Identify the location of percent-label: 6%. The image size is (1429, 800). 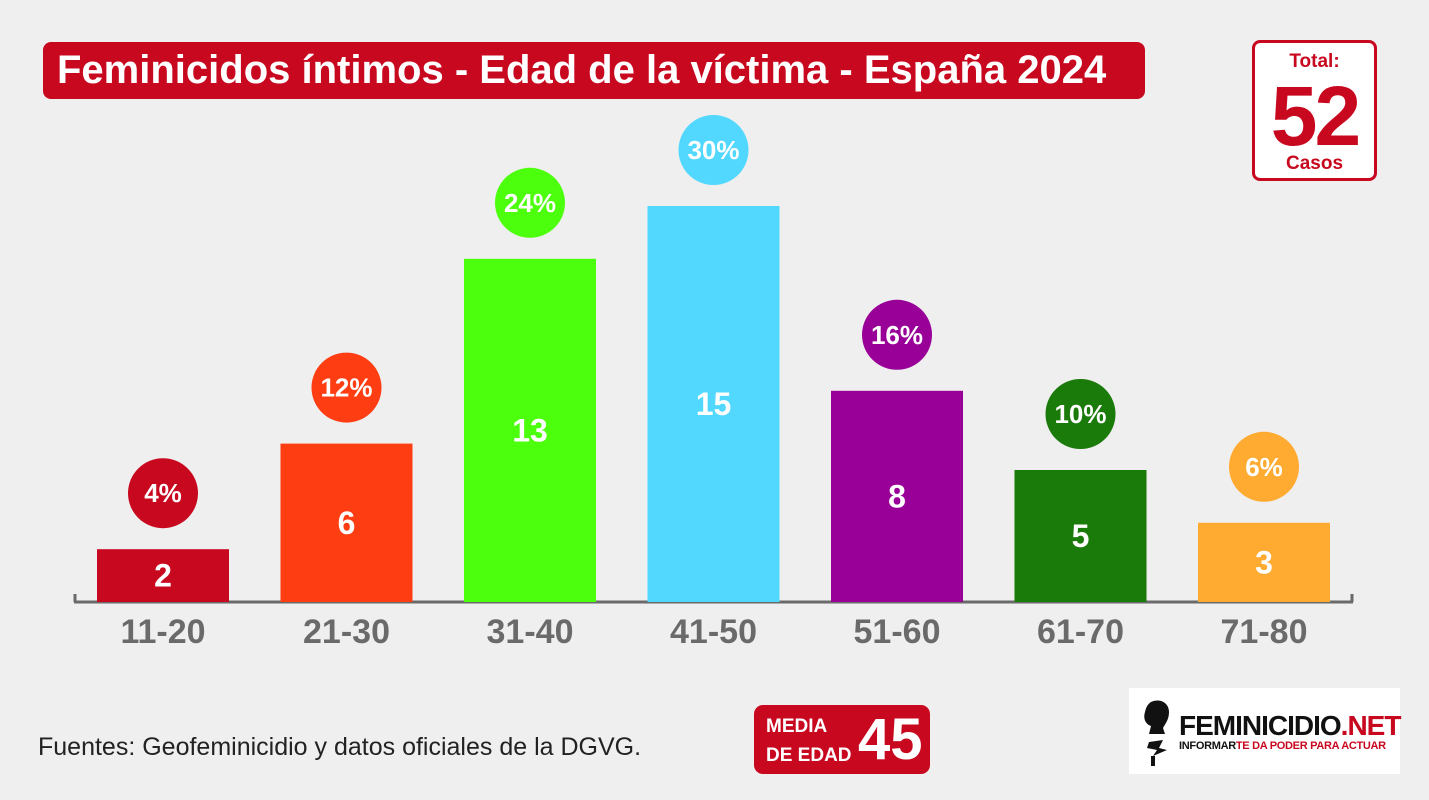
(1264, 467).